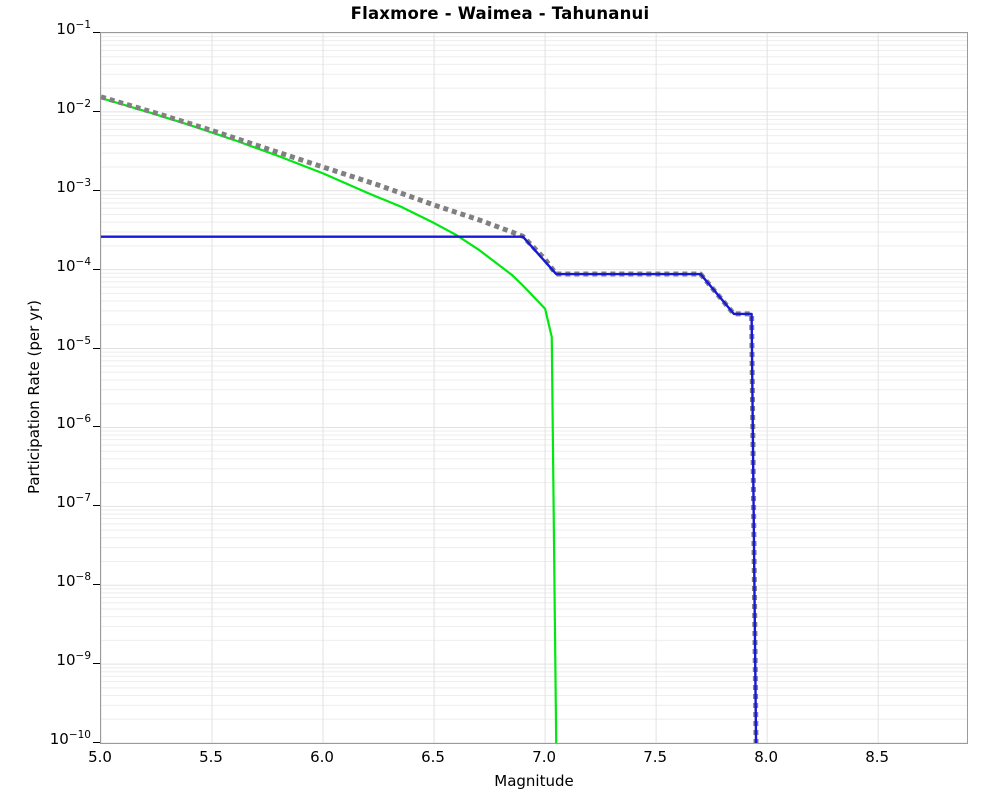 This screenshot has height=800, width=1000. What do you see at coordinates (73, 502) in the screenshot?
I see `y-tick-label: 10⁻⁷` at bounding box center [73, 502].